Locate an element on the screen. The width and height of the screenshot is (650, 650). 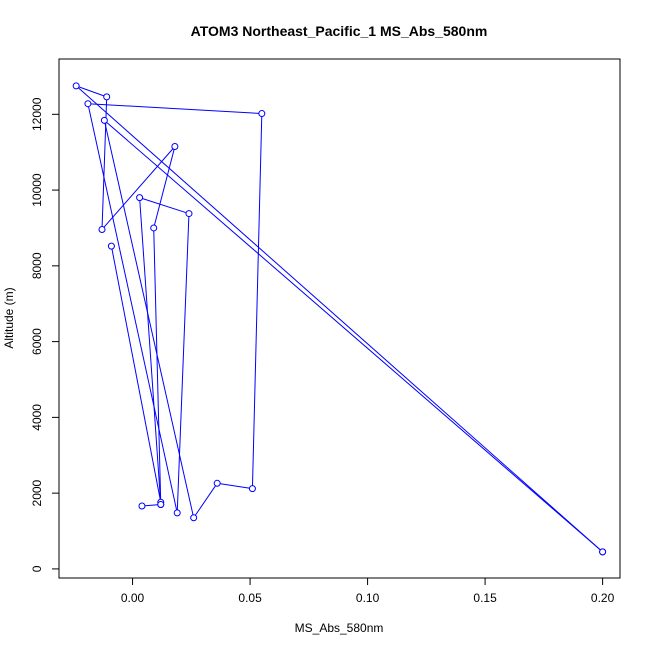
y-axis: 0 2000 4000 6000 8000 10000 12000 is located at coordinates (45, 334).